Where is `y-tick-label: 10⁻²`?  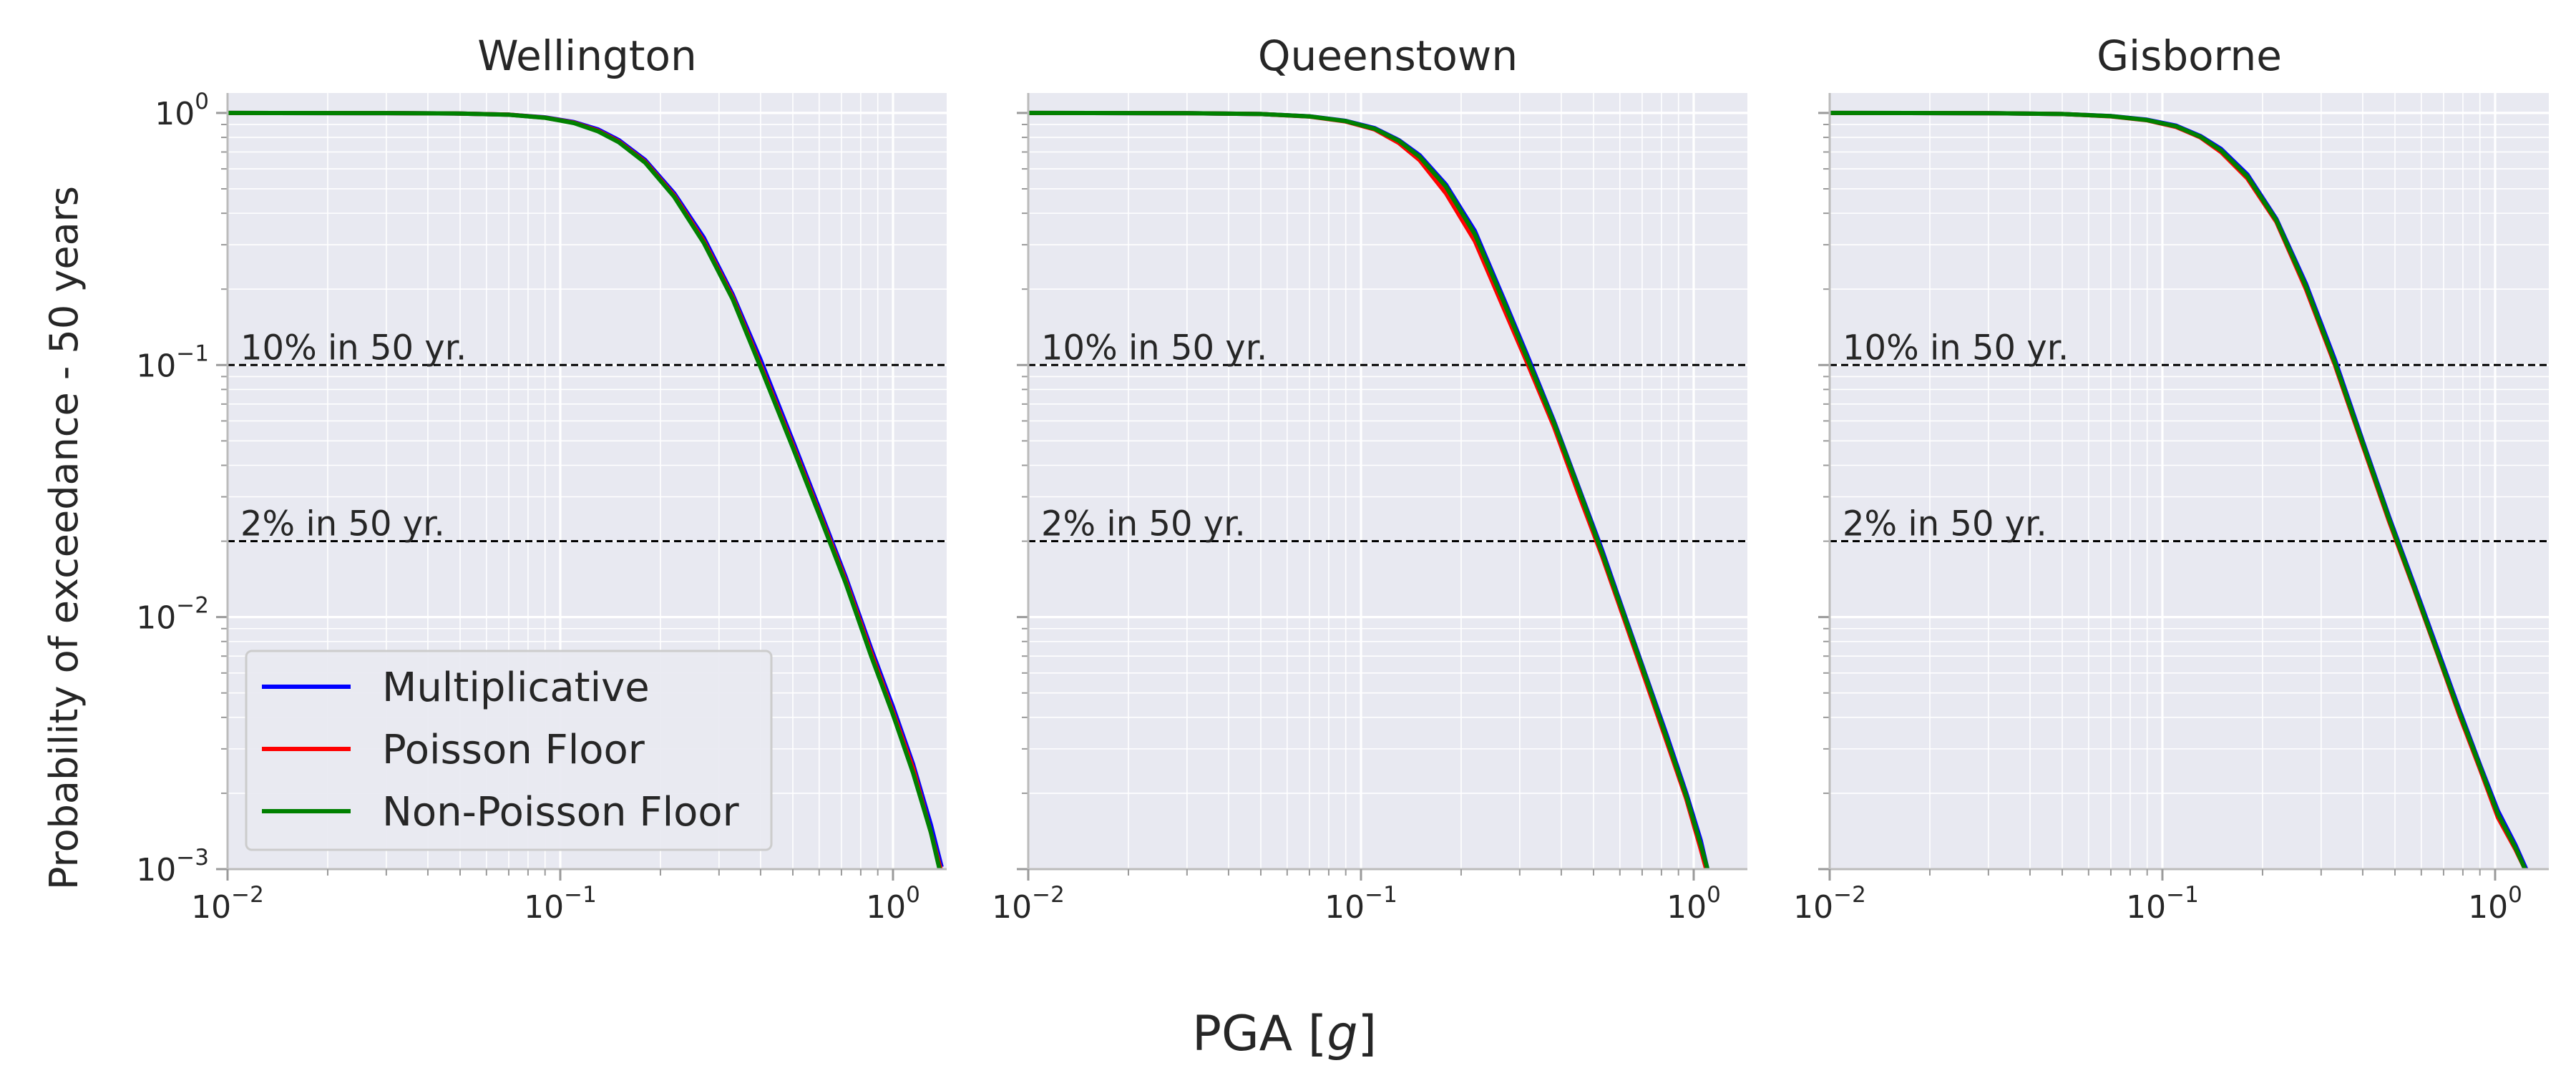
y-tick-label: 10⁻² is located at coordinates (172, 615).